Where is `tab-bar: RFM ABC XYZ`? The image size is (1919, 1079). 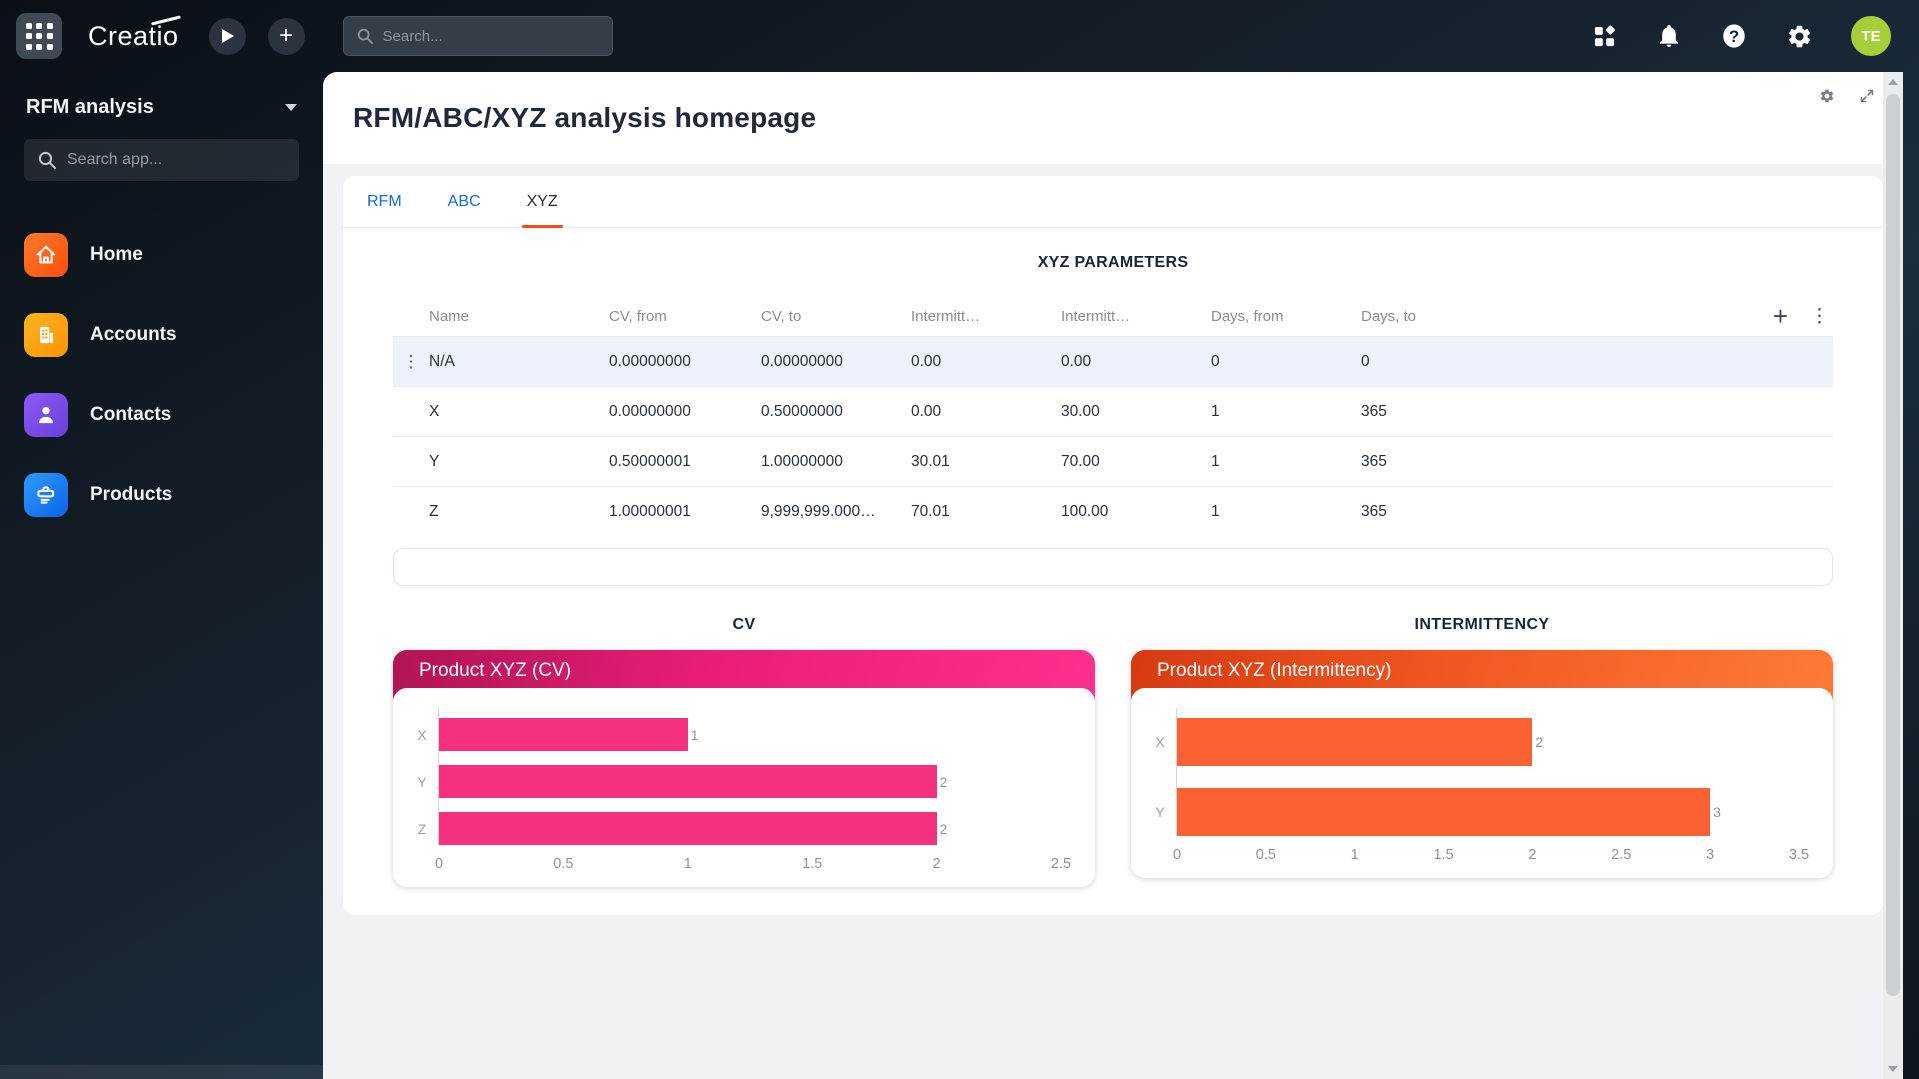 tab-bar: RFM ABC XYZ is located at coordinates (1113, 202).